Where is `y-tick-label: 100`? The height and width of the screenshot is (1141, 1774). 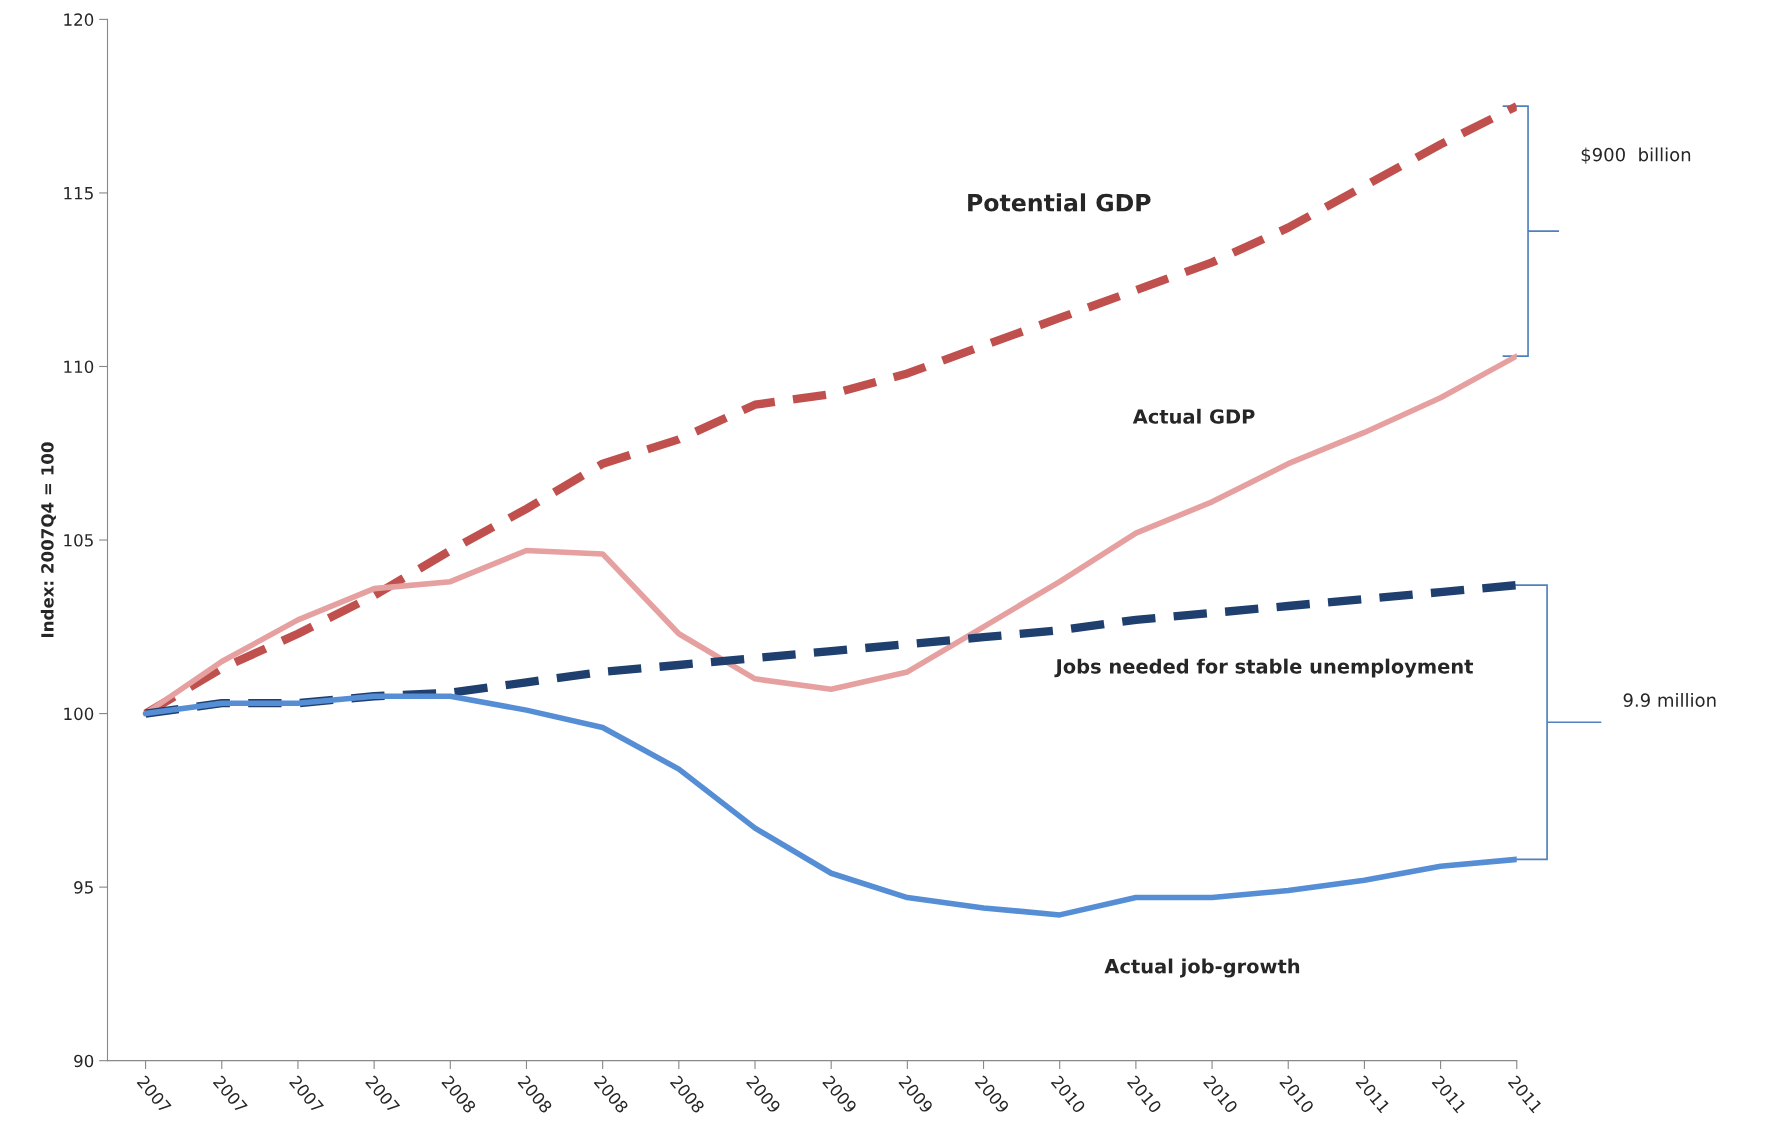 y-tick-label: 100 is located at coordinates (79, 714).